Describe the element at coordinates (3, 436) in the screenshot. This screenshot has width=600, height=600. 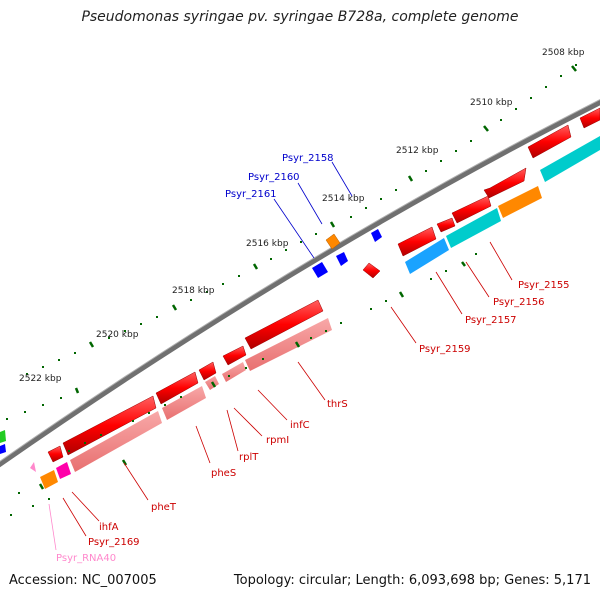
I see `green-feature` at that location.